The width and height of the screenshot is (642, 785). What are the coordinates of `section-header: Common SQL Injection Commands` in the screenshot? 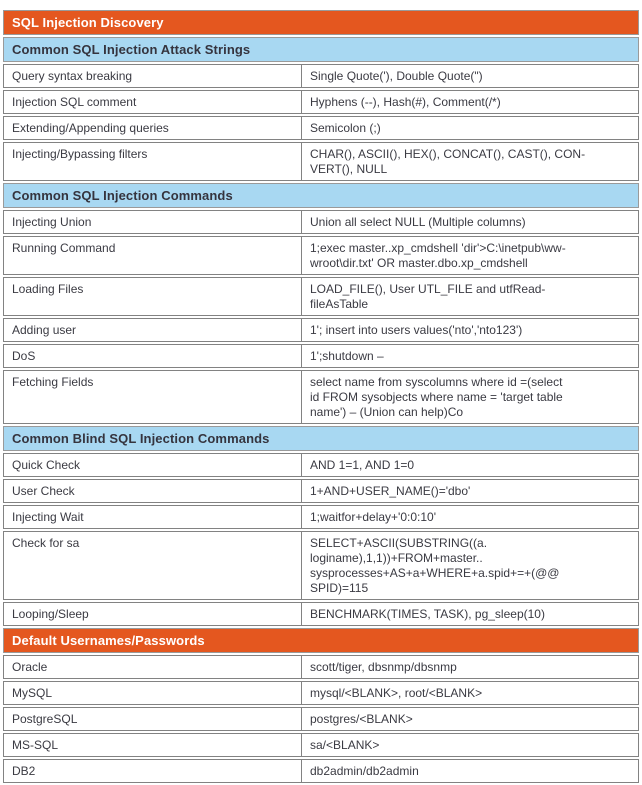 It's located at (321, 195).